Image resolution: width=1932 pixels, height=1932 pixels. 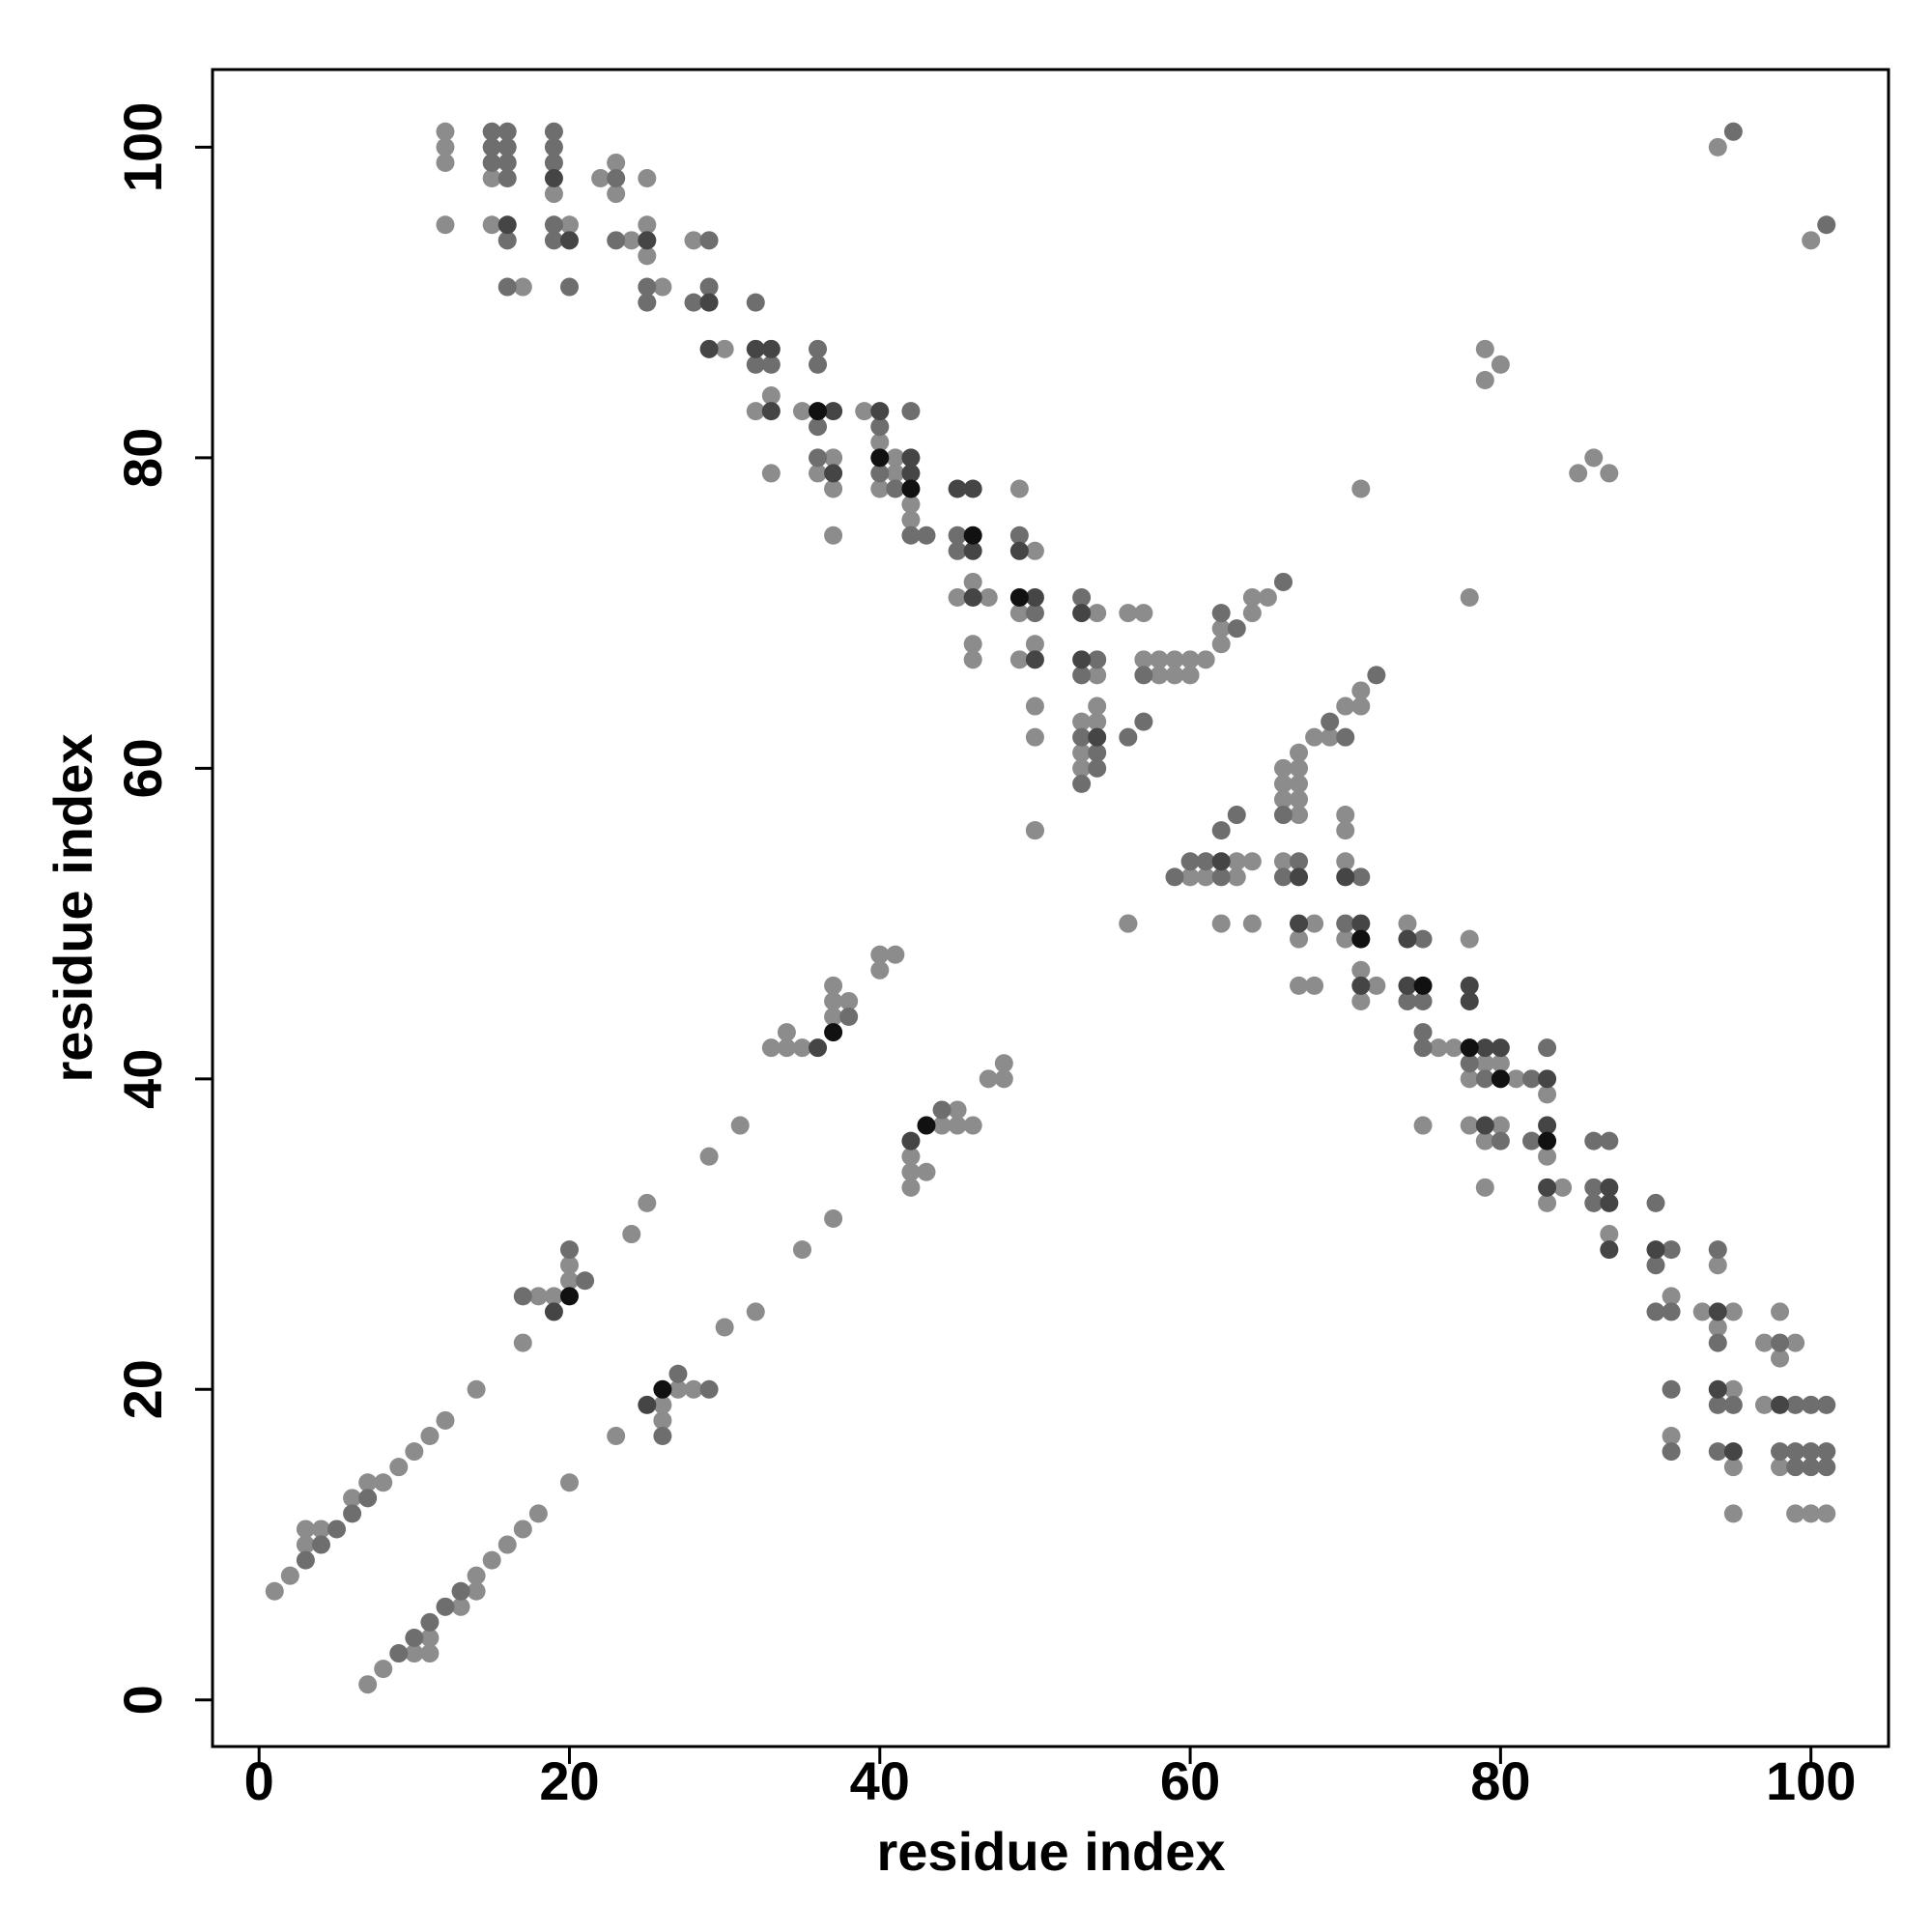 What do you see at coordinates (142, 147) in the screenshot?
I see `y-tick-label: 100` at bounding box center [142, 147].